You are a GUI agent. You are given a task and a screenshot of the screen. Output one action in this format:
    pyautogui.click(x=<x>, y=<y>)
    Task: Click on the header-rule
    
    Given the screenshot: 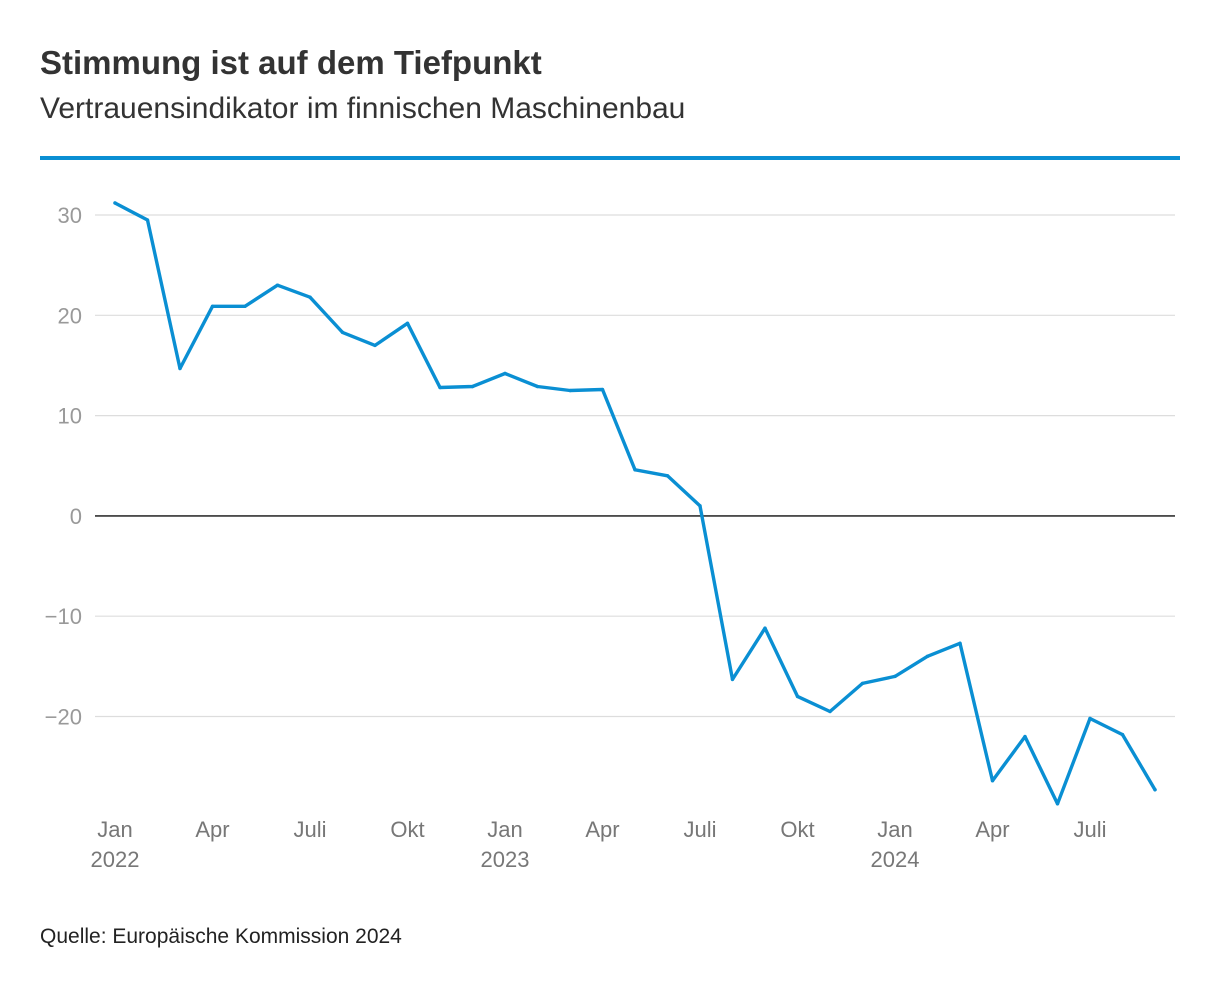 What is the action you would take?
    pyautogui.click(x=610, y=158)
    